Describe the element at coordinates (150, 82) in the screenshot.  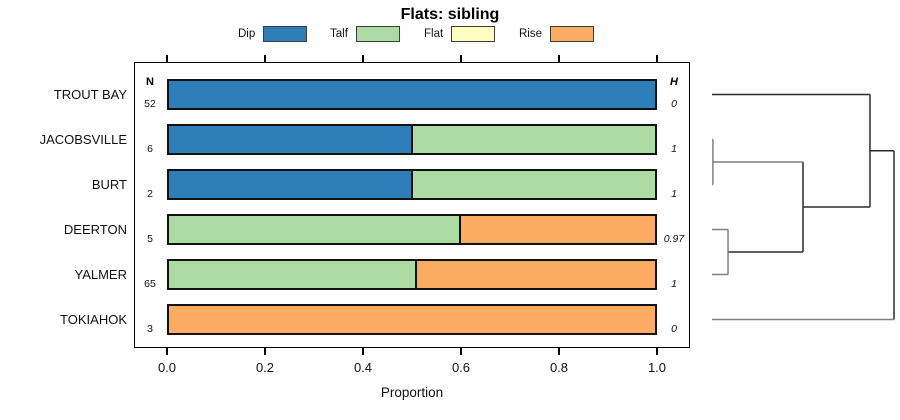
I see `n-column-header: N` at that location.